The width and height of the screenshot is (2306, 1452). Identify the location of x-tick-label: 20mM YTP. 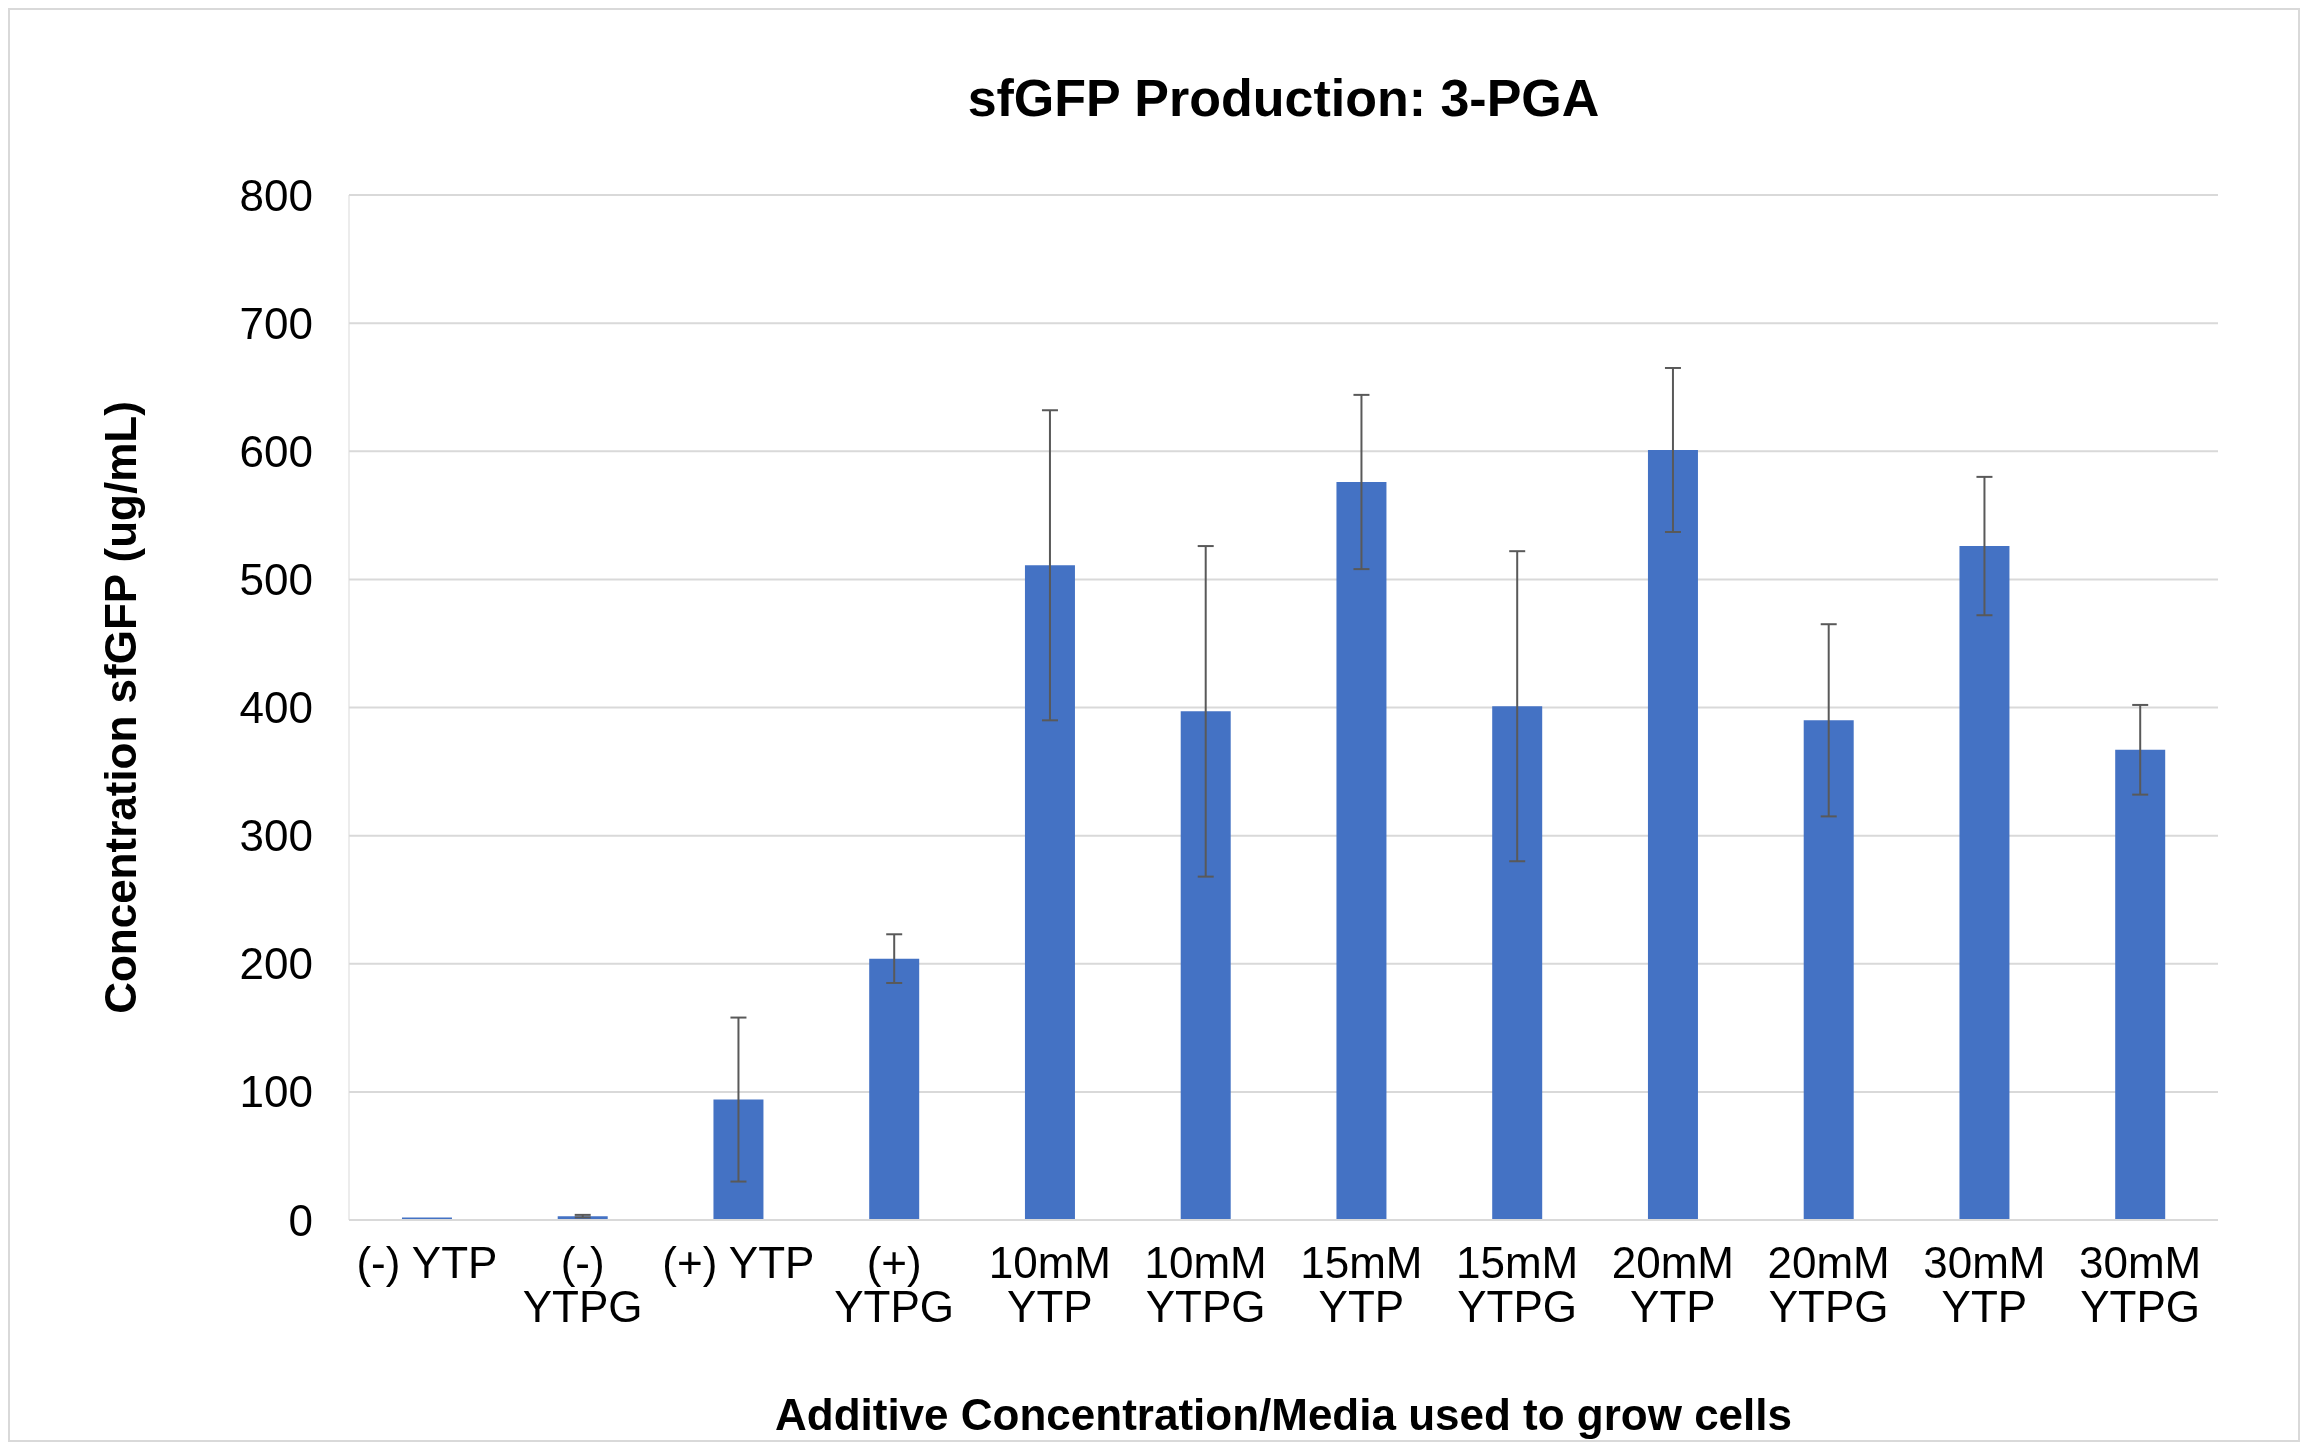
(1672, 1284).